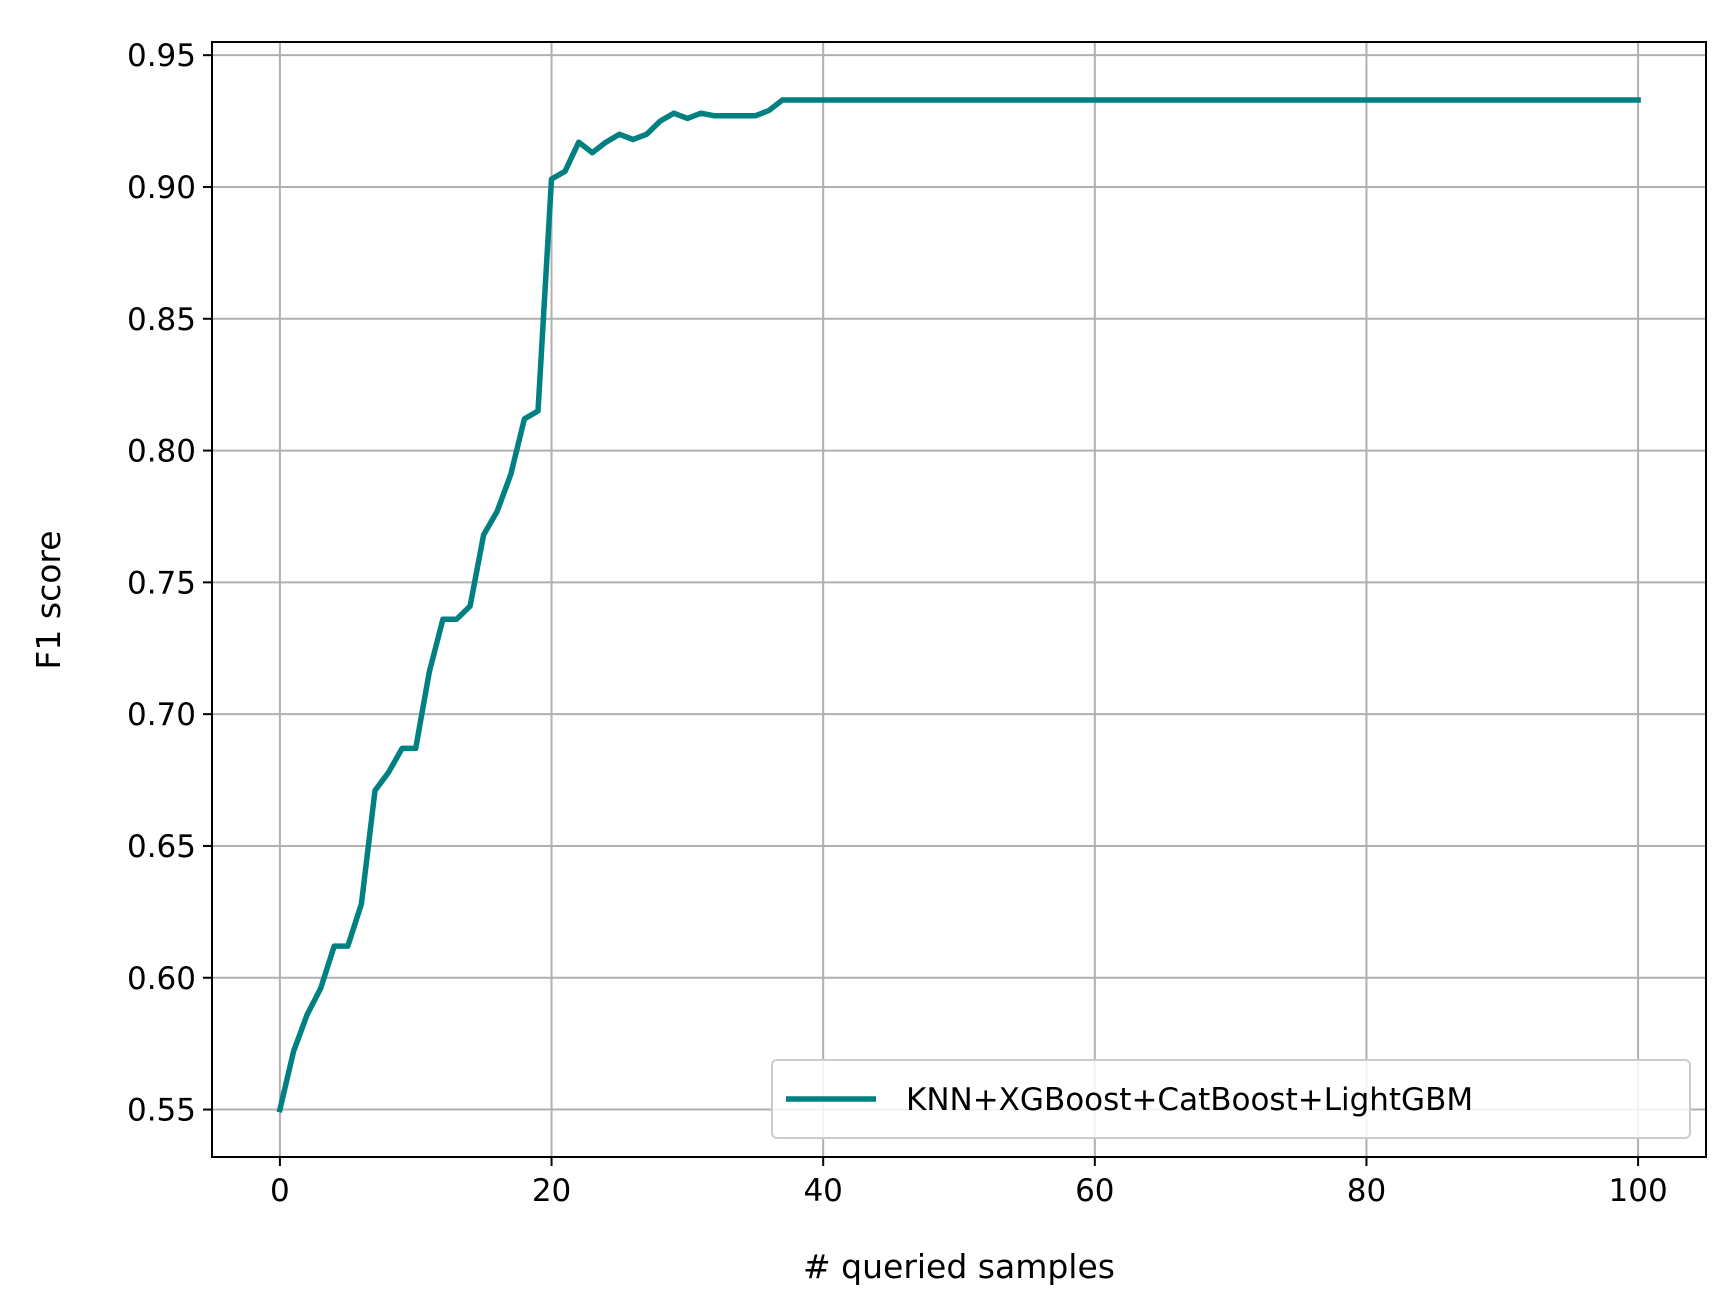 This screenshot has width=1728, height=1310. Describe the element at coordinates (959, 1266) in the screenshot. I see `x-axis-label: # queried samples` at that location.